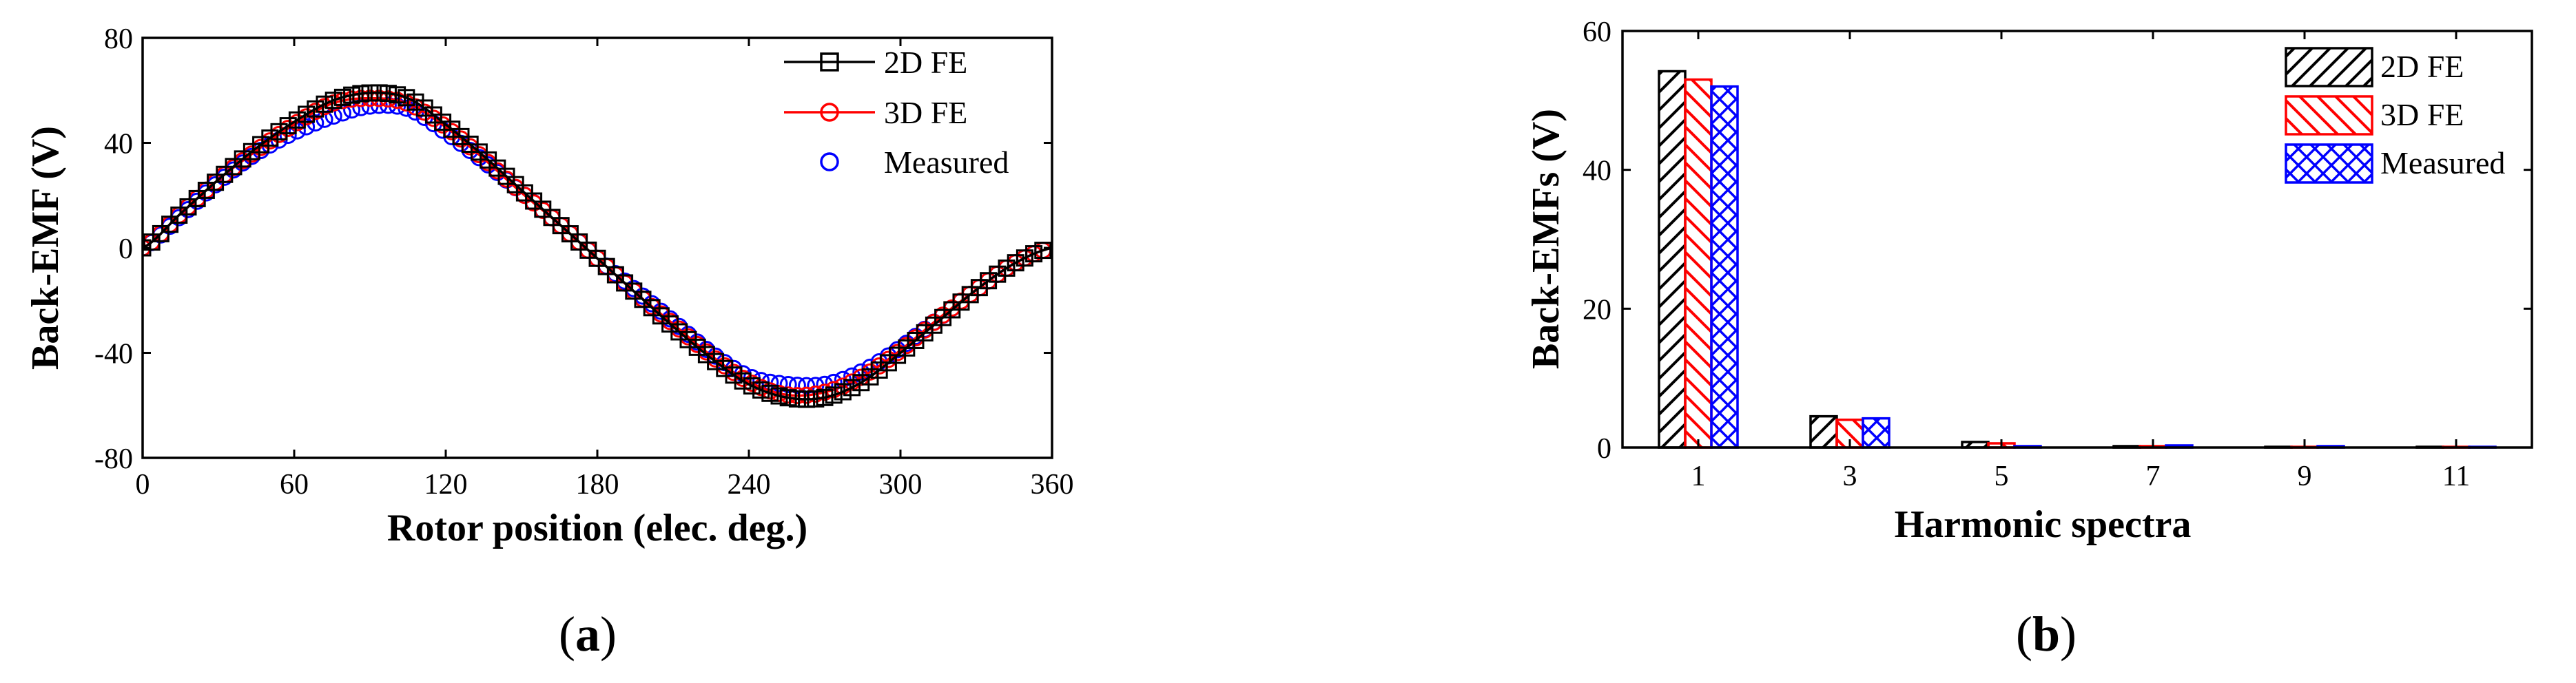  Describe the element at coordinates (2422, 114) in the screenshot. I see `legend-b-label-3d-fe: 3D FE` at that location.